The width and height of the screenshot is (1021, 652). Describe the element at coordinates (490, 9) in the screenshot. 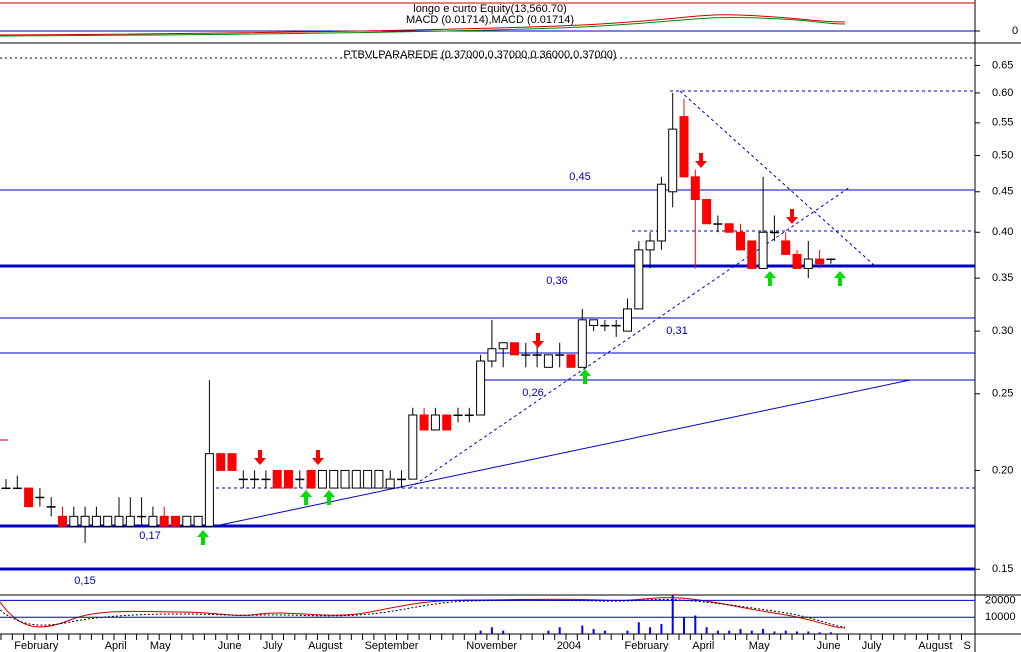

I see `equity-title: longo e curto Equity(13,560.70)` at that location.